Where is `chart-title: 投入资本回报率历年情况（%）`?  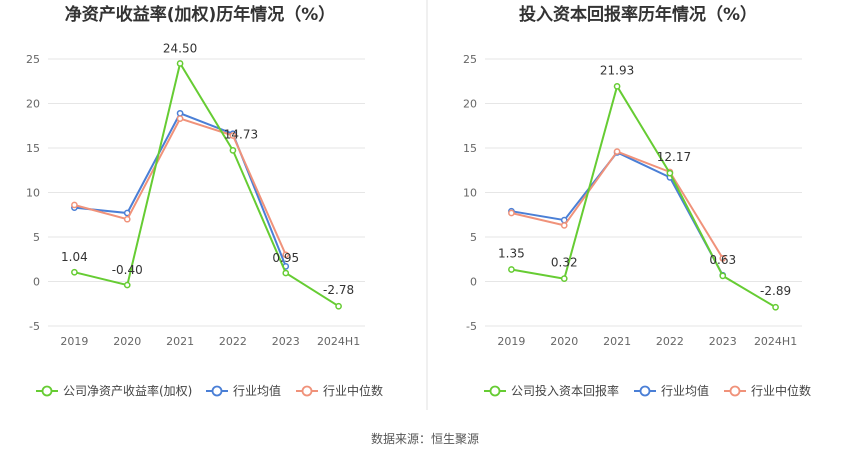
chart-title: 投入资本回报率历年情况（%） is located at coordinates (638, 14).